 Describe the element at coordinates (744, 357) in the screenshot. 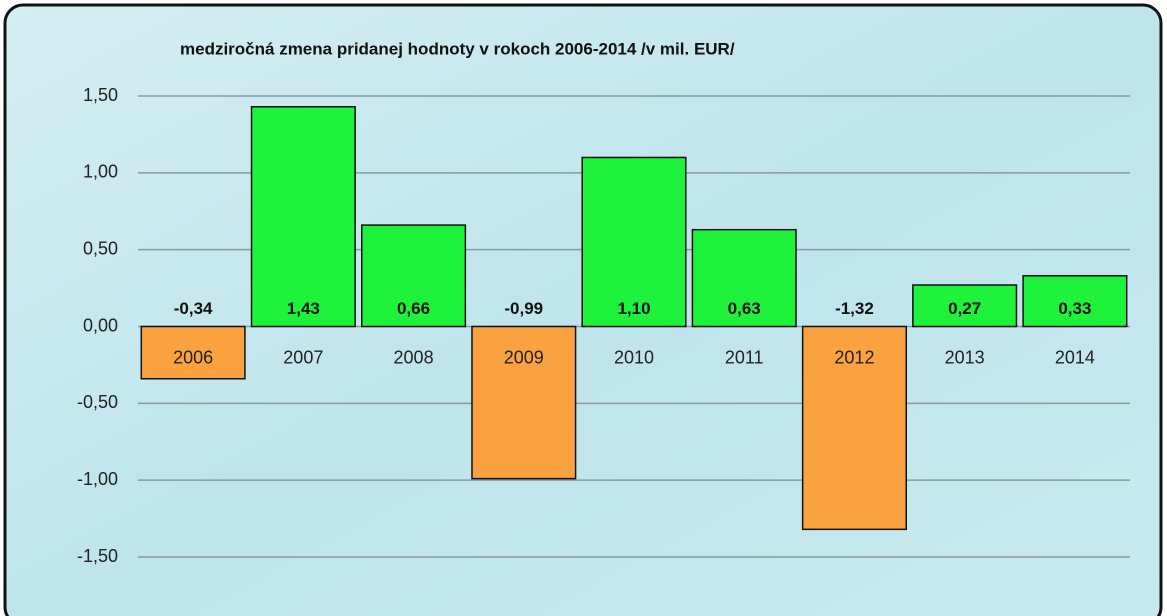

I see `x-tick-label: 2011` at that location.